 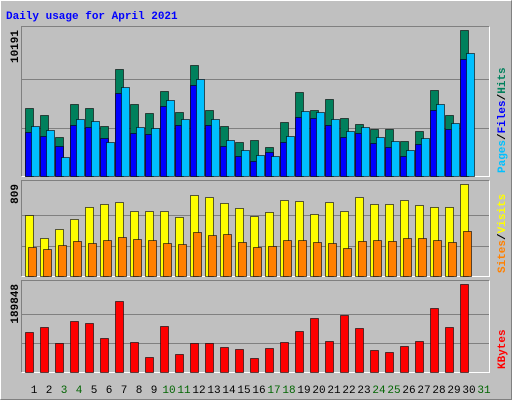 What do you see at coordinates (303, 391) in the screenshot?
I see `x-tick-label: 19` at bounding box center [303, 391].